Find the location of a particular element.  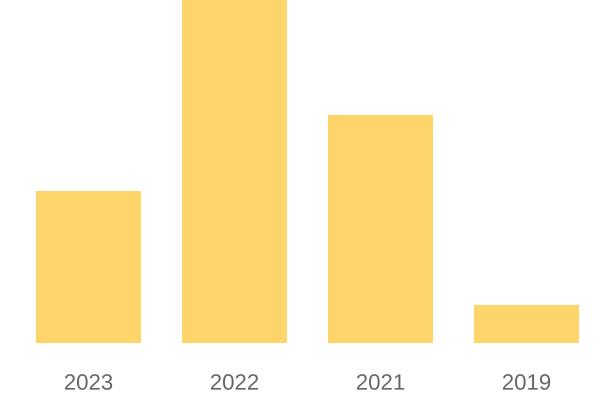

x-tick-label: 2022 is located at coordinates (234, 382).